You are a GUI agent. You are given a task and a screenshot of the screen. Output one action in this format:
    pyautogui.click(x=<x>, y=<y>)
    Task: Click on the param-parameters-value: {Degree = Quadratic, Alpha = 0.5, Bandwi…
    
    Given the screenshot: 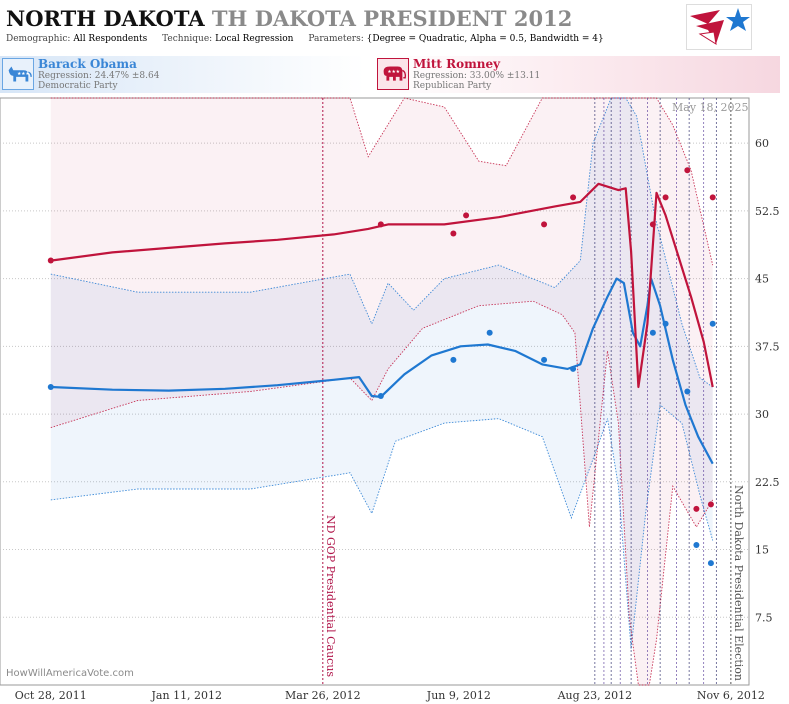 What is the action you would take?
    pyautogui.click(x=485, y=39)
    